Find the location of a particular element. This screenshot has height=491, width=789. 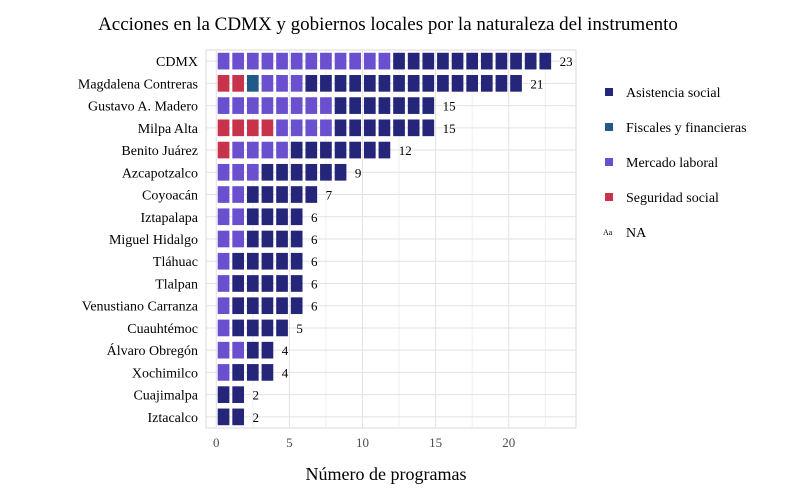

value-label: 23 is located at coordinates (566, 61).